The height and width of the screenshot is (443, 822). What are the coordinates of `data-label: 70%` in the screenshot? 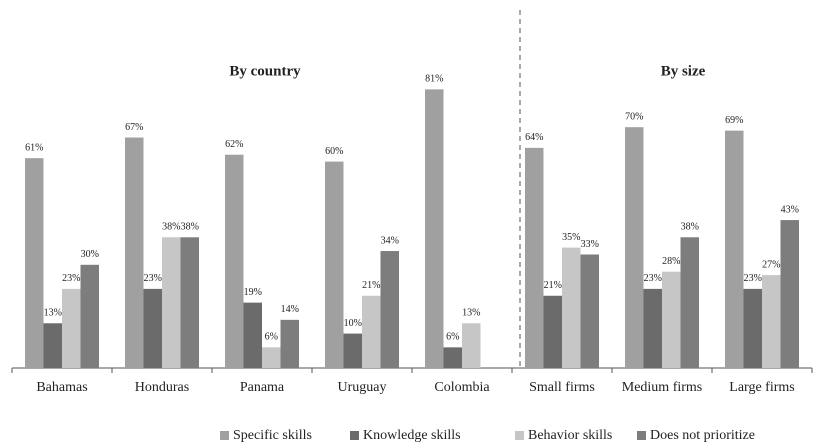 It's located at (634, 116).